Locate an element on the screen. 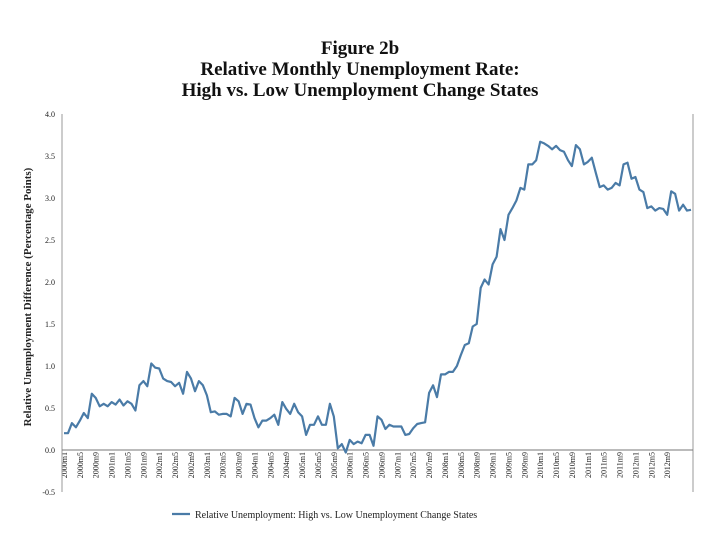 Image resolution: width=720 pixels, height=540 pixels. y-tick-label: 3.0 is located at coordinates (50, 198).